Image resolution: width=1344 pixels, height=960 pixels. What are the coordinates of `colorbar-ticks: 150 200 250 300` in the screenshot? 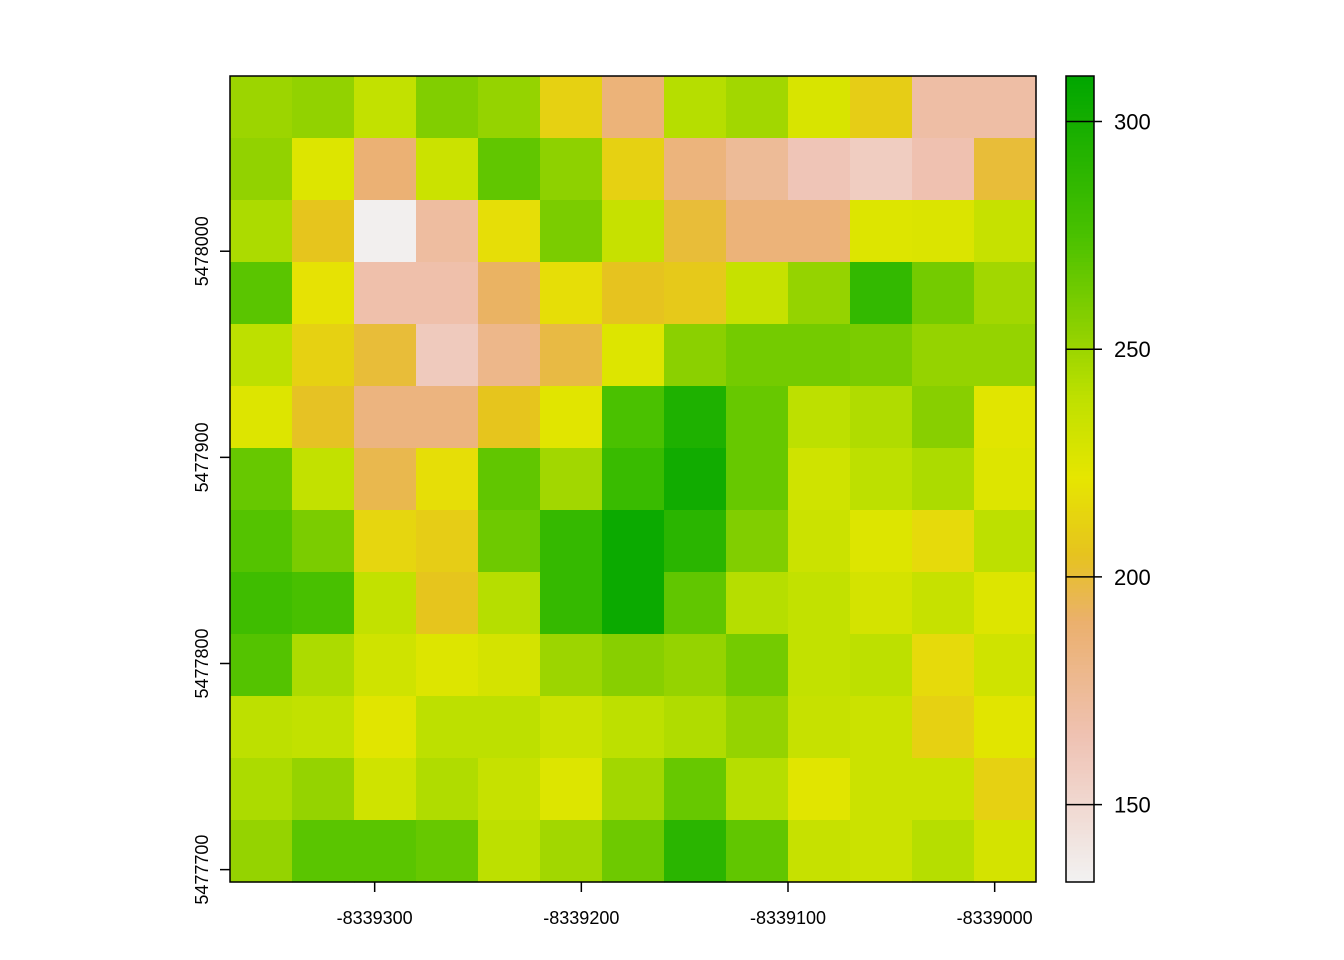 It's located at (1108, 464).